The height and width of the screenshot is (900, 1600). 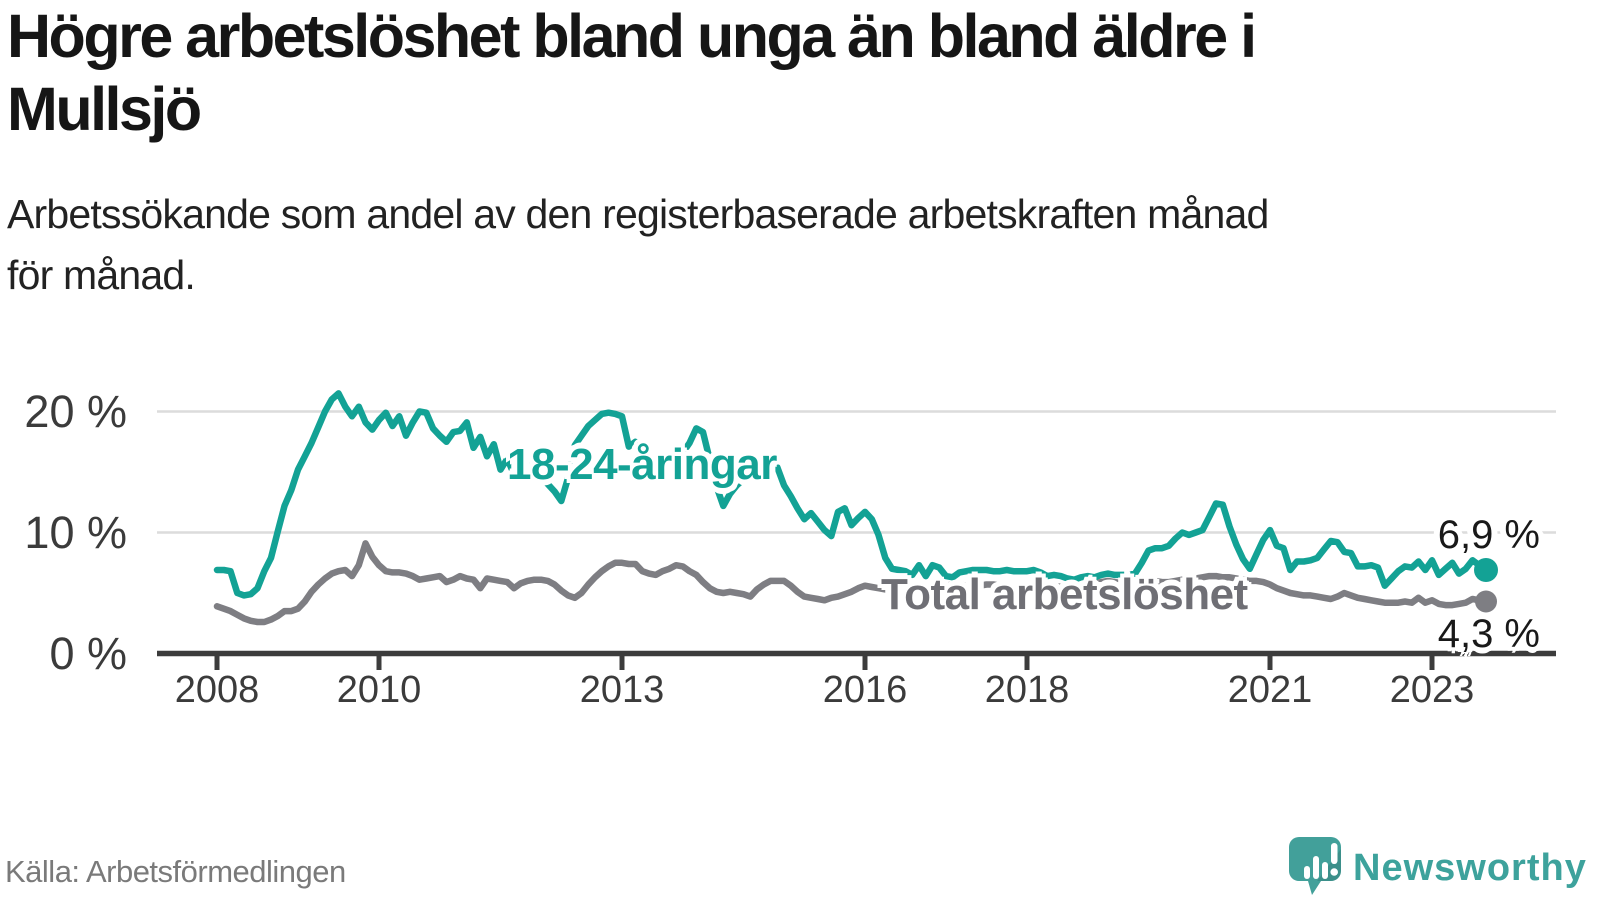 I want to click on y-tick-label-10: 10 %, so click(x=75, y=532).